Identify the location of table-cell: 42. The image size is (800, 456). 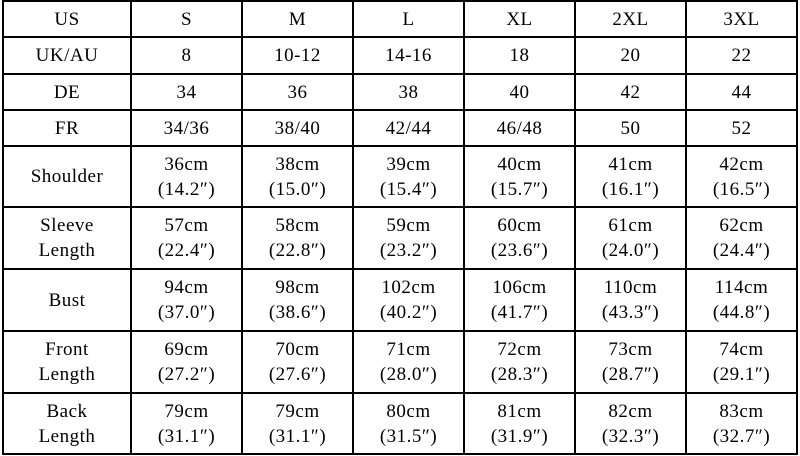
(631, 93).